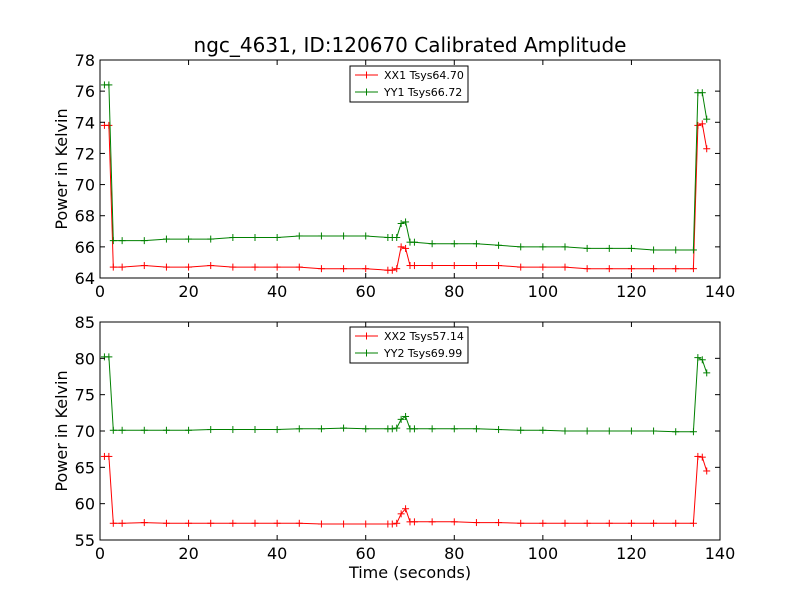 The image size is (800, 600). I want to click on top-y-axis-label: Power in Kelvin, so click(61, 168).